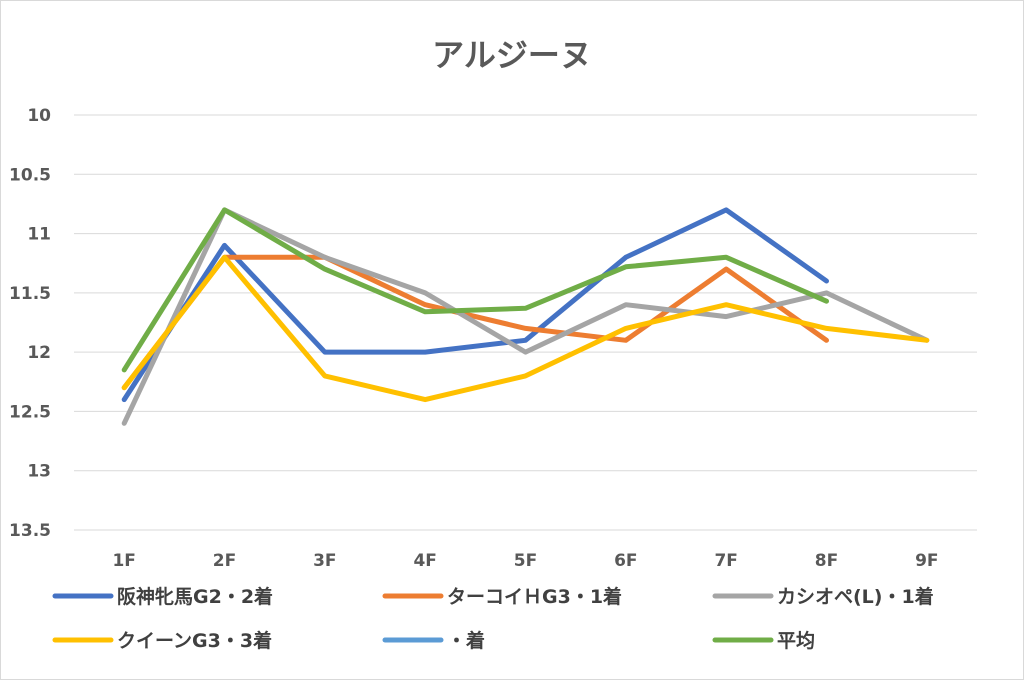  I want to click on y-tick-label: 11.5, so click(30, 294).